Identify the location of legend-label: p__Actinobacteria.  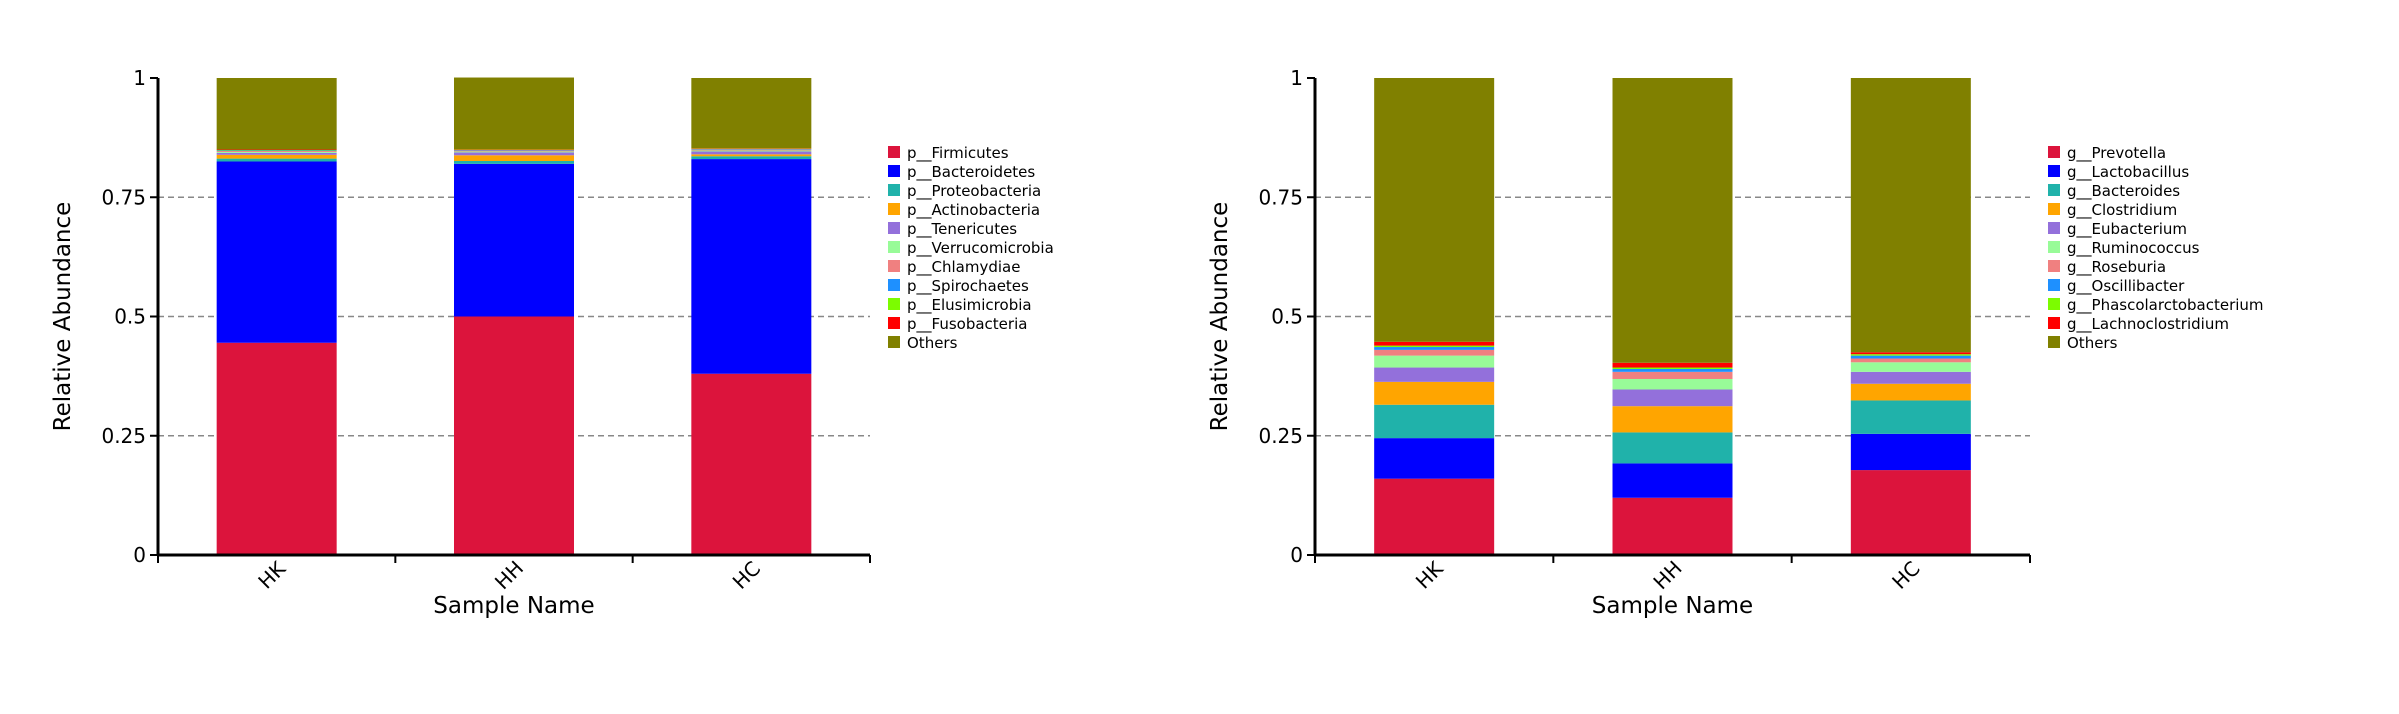
(973, 210).